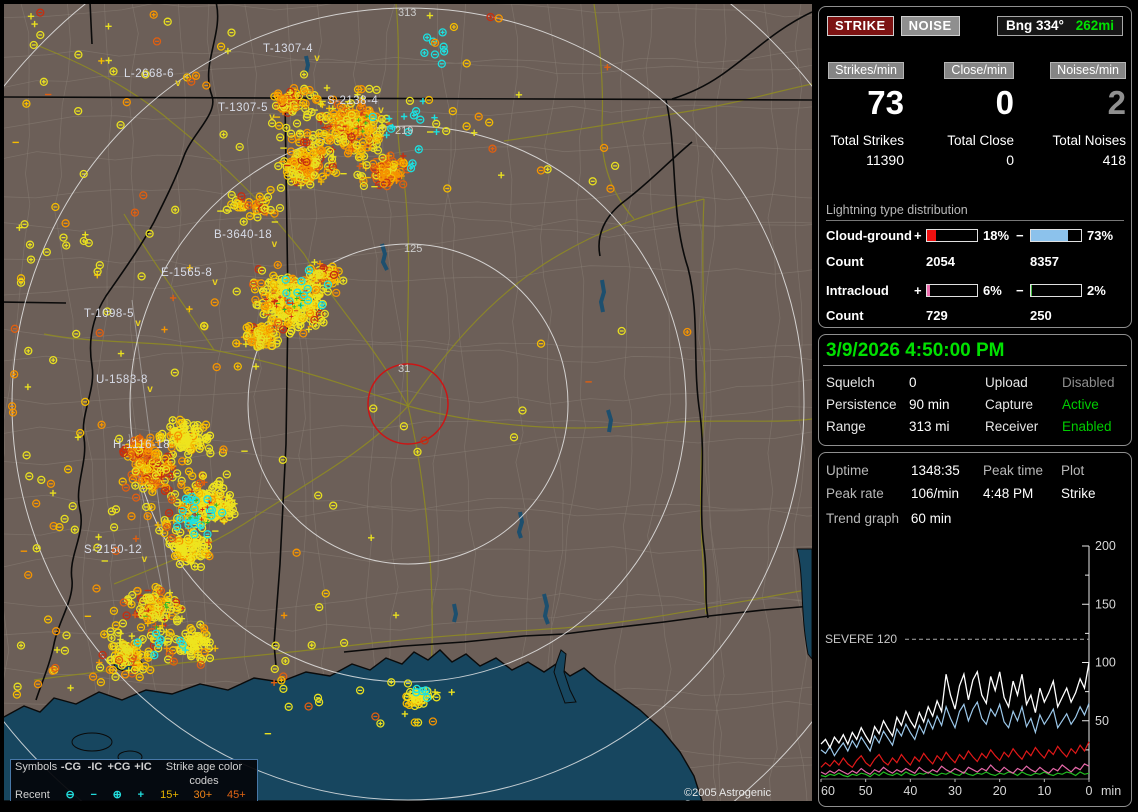  Describe the element at coordinates (918, 290) in the screenshot. I see `plus-sign: +` at that location.